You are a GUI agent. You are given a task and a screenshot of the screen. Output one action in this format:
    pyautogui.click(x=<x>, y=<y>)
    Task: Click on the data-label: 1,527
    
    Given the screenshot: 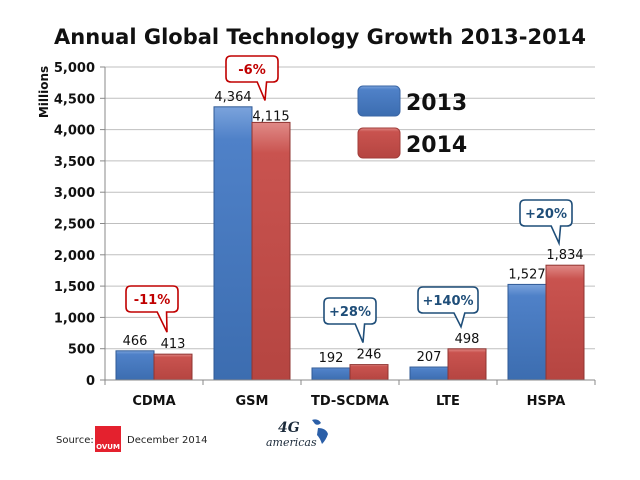 What is the action you would take?
    pyautogui.click(x=526, y=274)
    